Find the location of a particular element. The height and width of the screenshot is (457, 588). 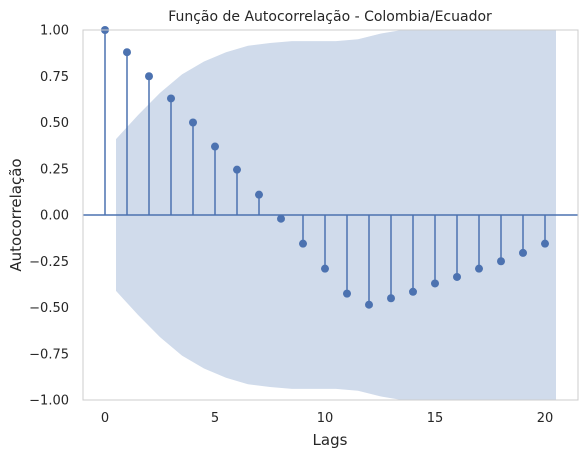

y-axis-label: Autocorrelação is located at coordinates (16, 214).